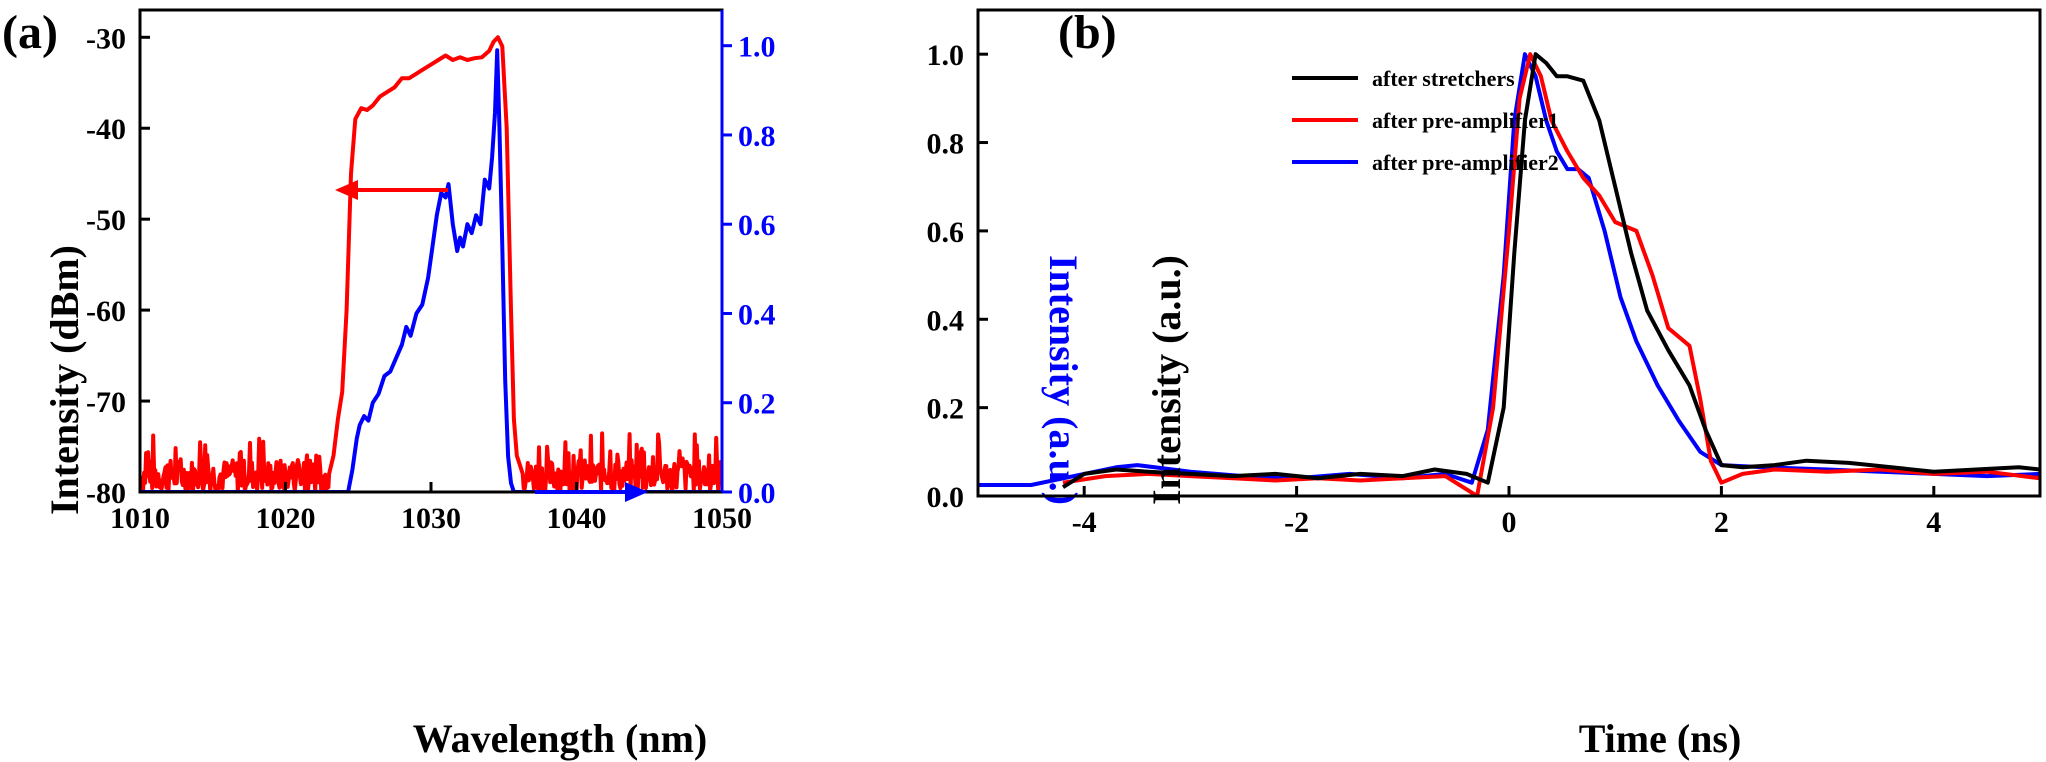  I want to click on legend-label: after pre-amplifier1, so click(1465, 120).